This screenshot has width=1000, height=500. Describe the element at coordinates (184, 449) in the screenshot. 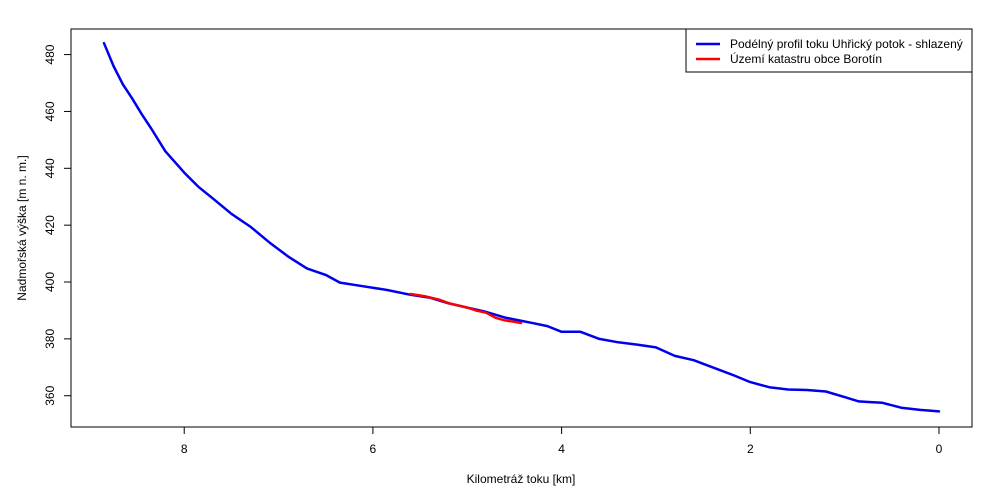

I see `x-tick-label: 8` at that location.